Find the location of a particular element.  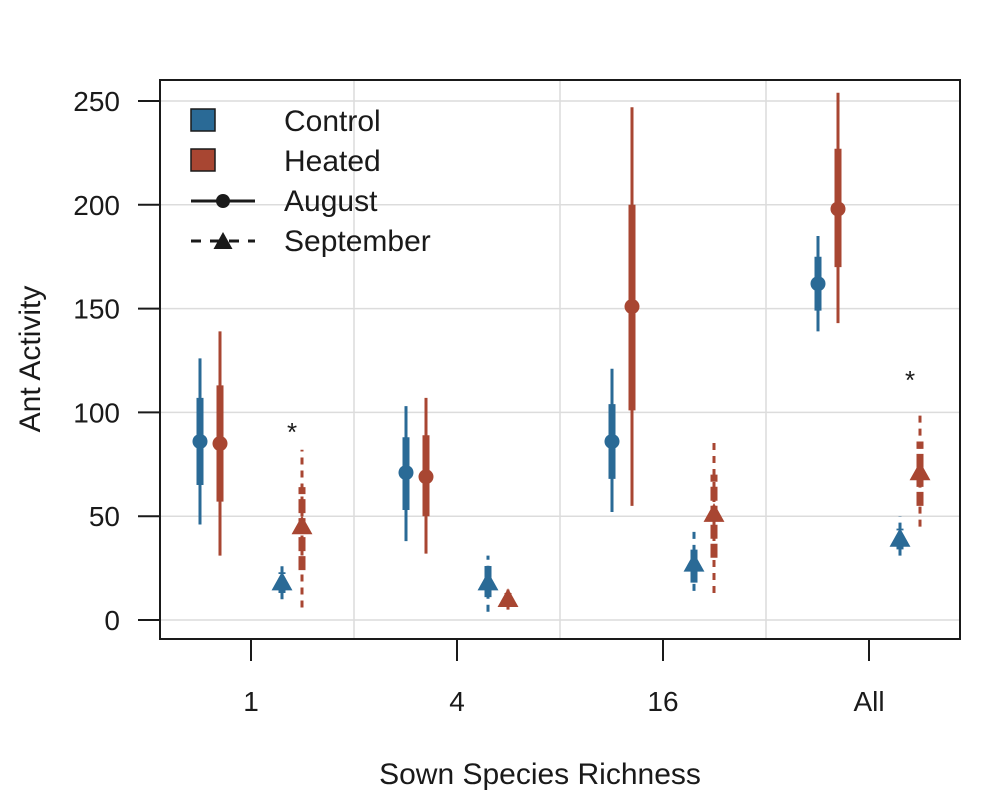

legend-swatch-control is located at coordinates (203, 120).